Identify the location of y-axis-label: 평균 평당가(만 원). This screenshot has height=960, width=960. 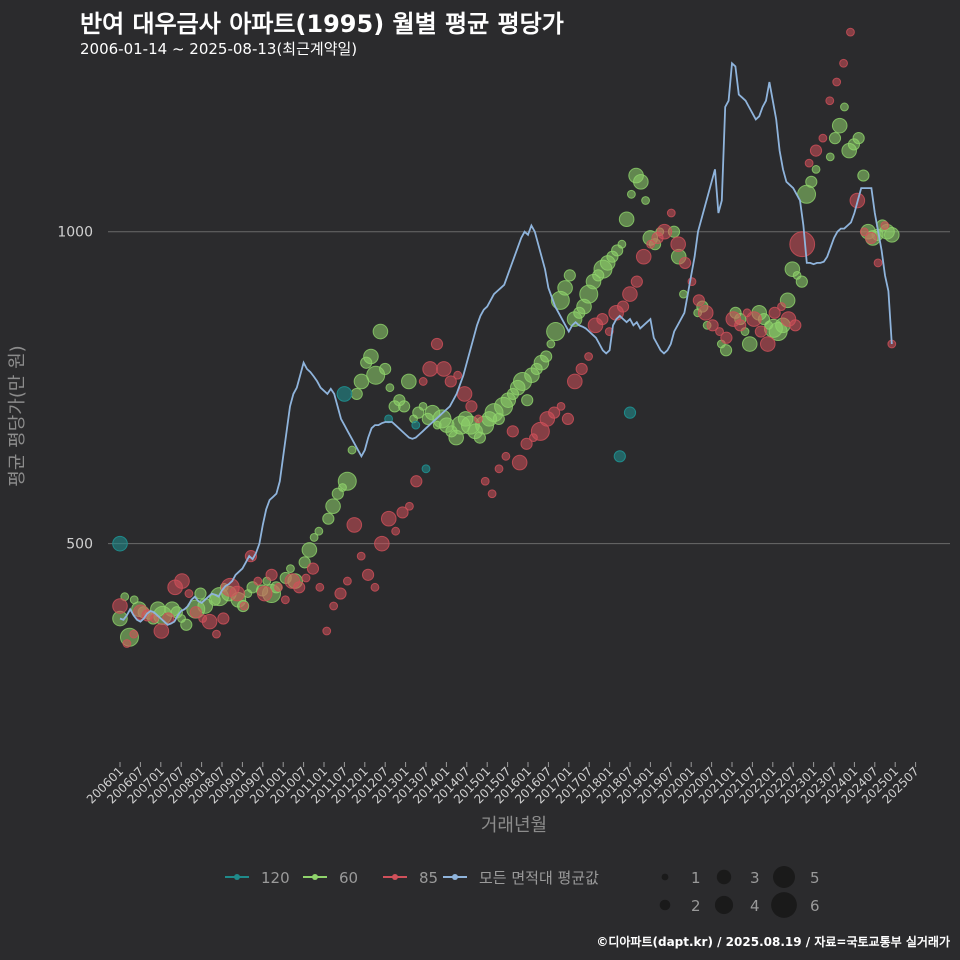
(17, 415).